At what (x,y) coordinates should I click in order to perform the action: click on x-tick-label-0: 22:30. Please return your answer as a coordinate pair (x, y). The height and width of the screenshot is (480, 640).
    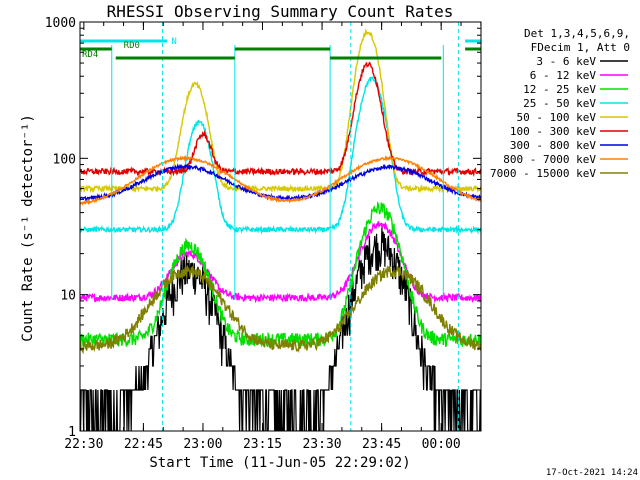
    Looking at the image, I should click on (83, 444).